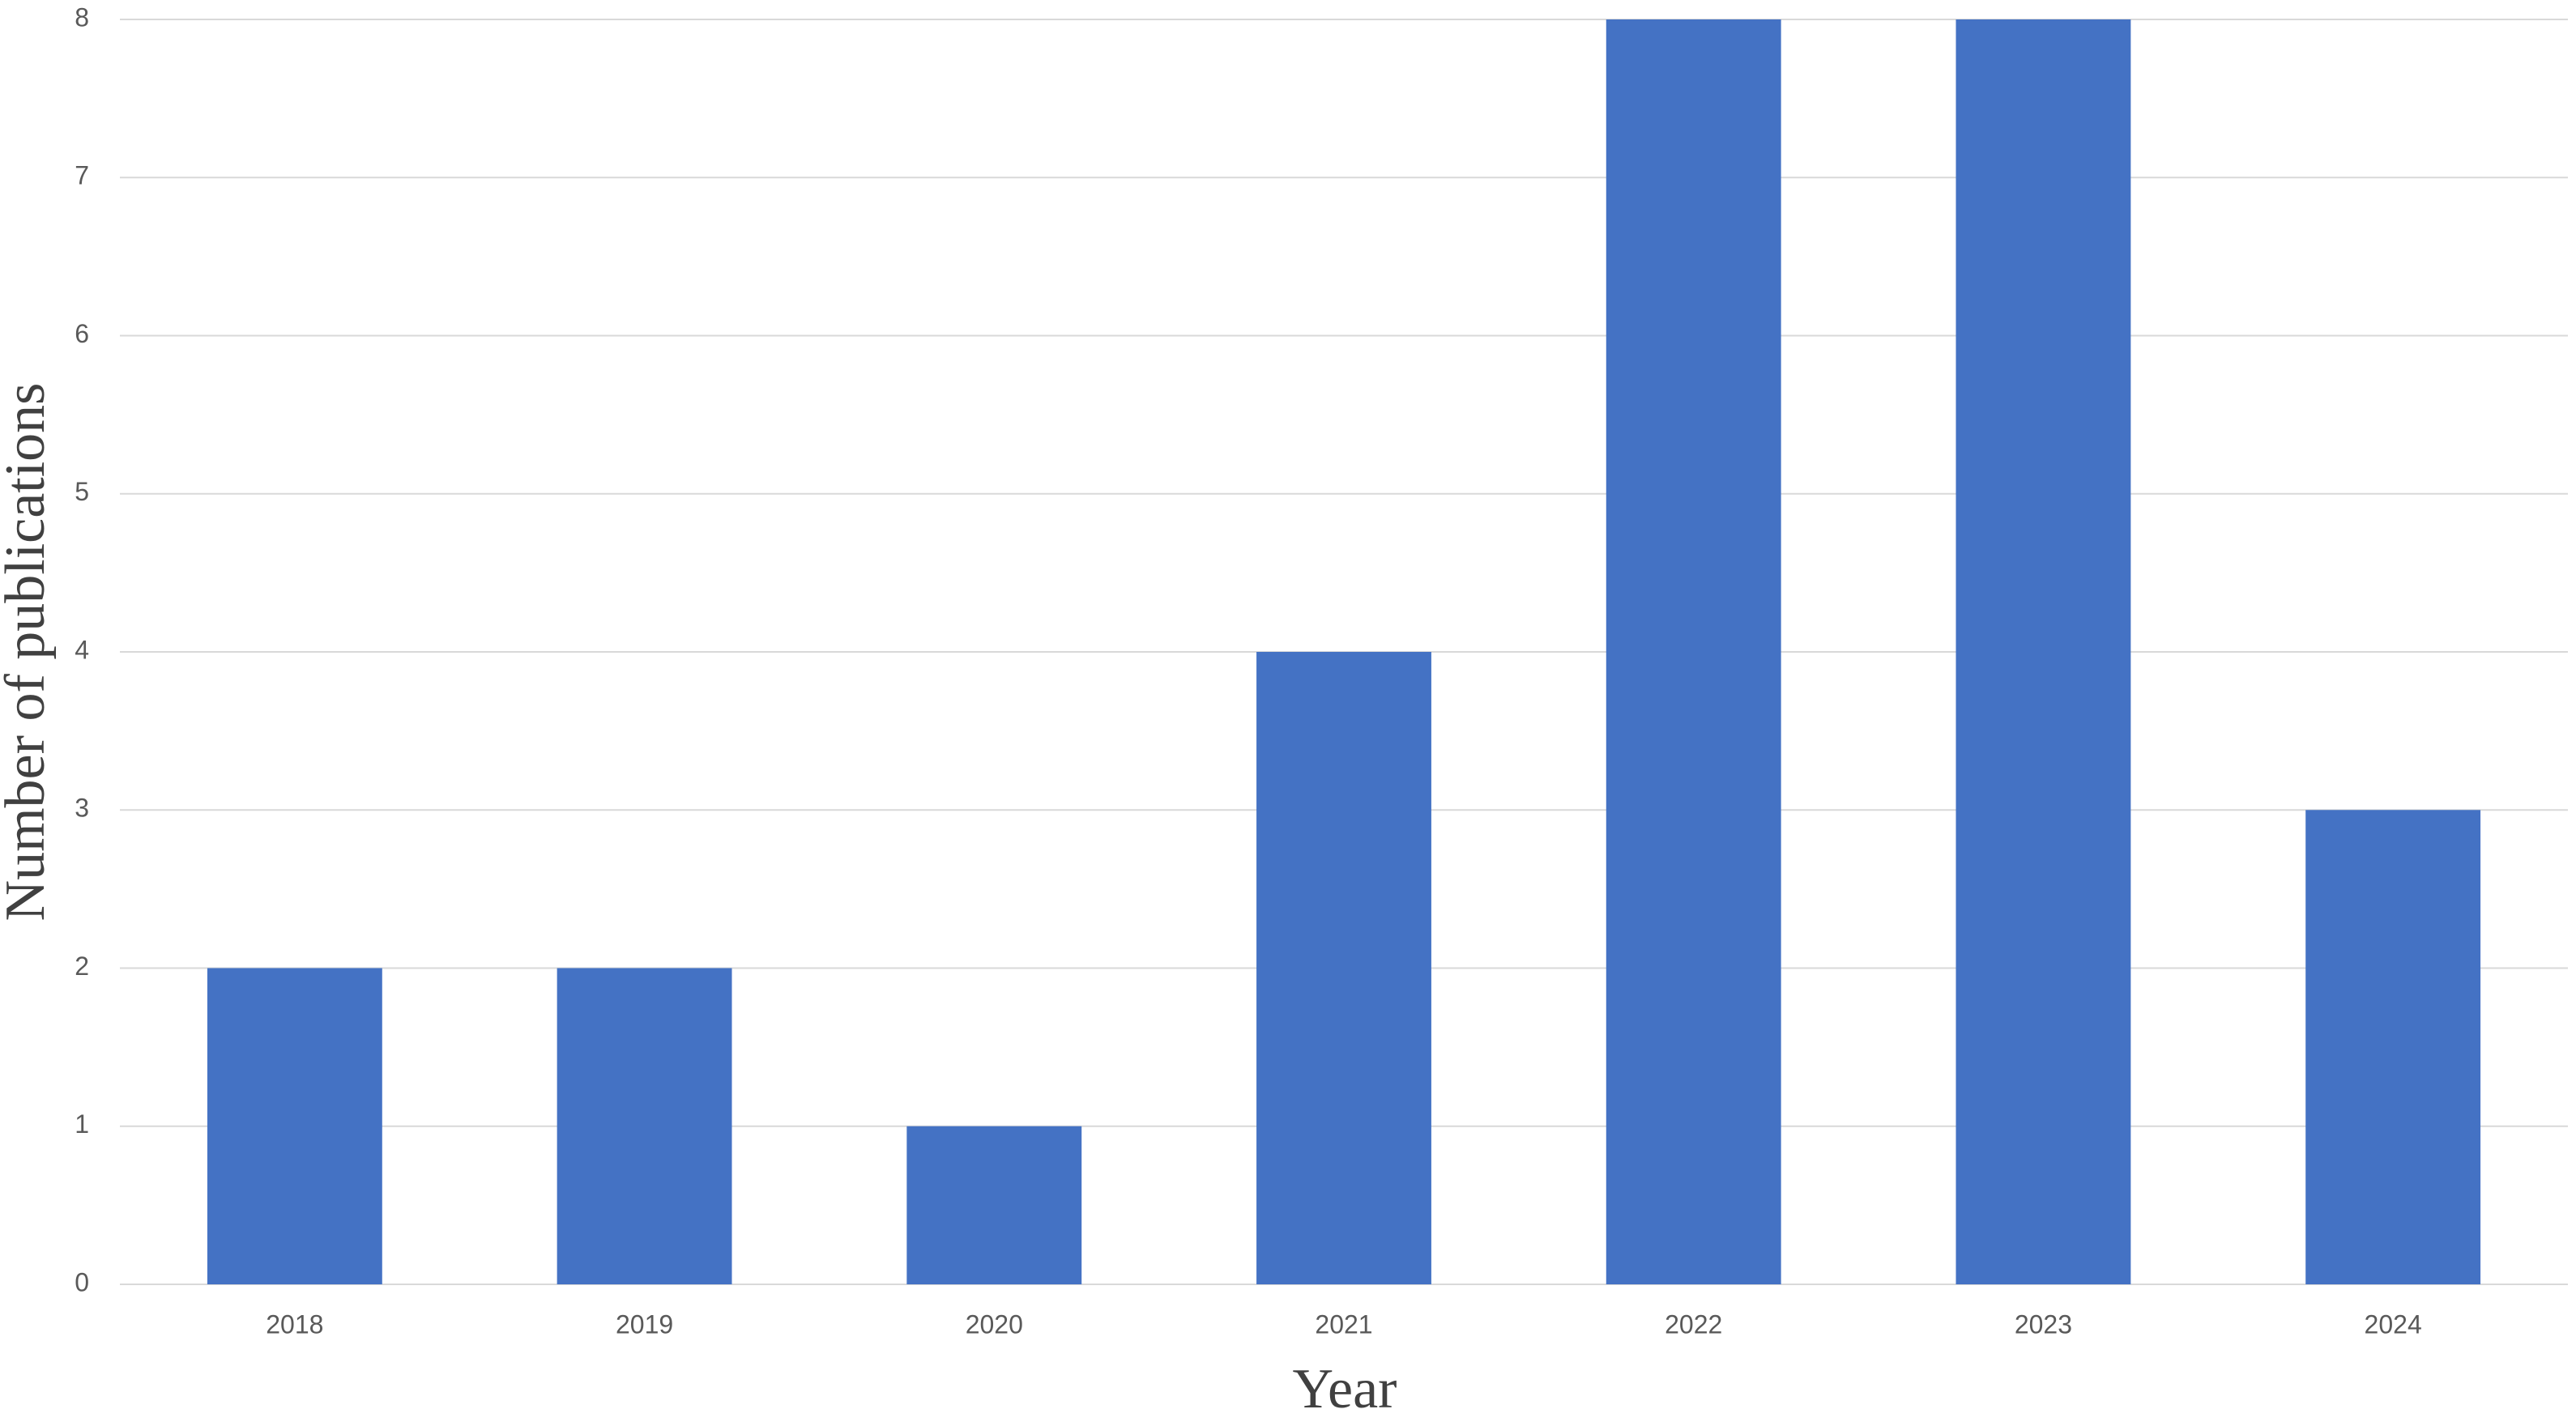 The image size is (2576, 1422). Describe the element at coordinates (2044, 1324) in the screenshot. I see `x-tick-label: 2023` at that location.